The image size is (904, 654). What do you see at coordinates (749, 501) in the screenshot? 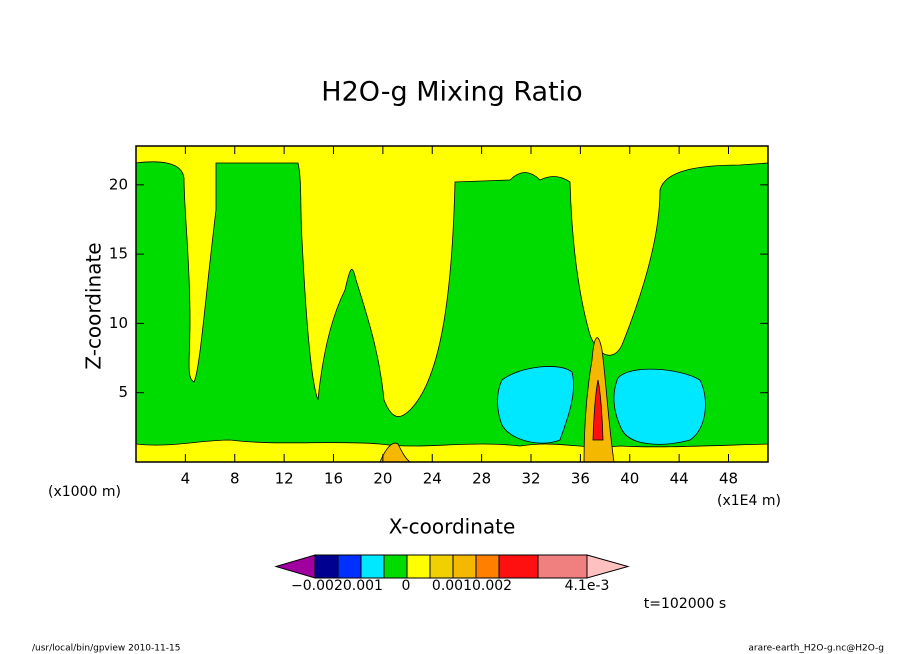
I see `x-unit-right: (x1E4 m)` at bounding box center [749, 501].